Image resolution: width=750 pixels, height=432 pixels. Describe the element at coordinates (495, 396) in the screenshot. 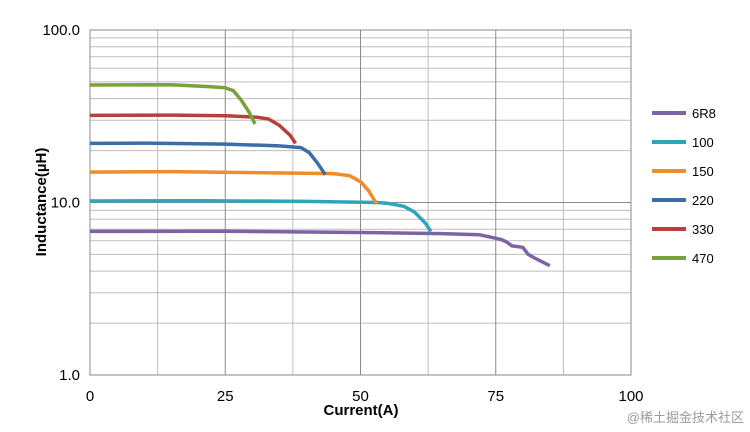

I see `x-tick-label: 75` at that location.